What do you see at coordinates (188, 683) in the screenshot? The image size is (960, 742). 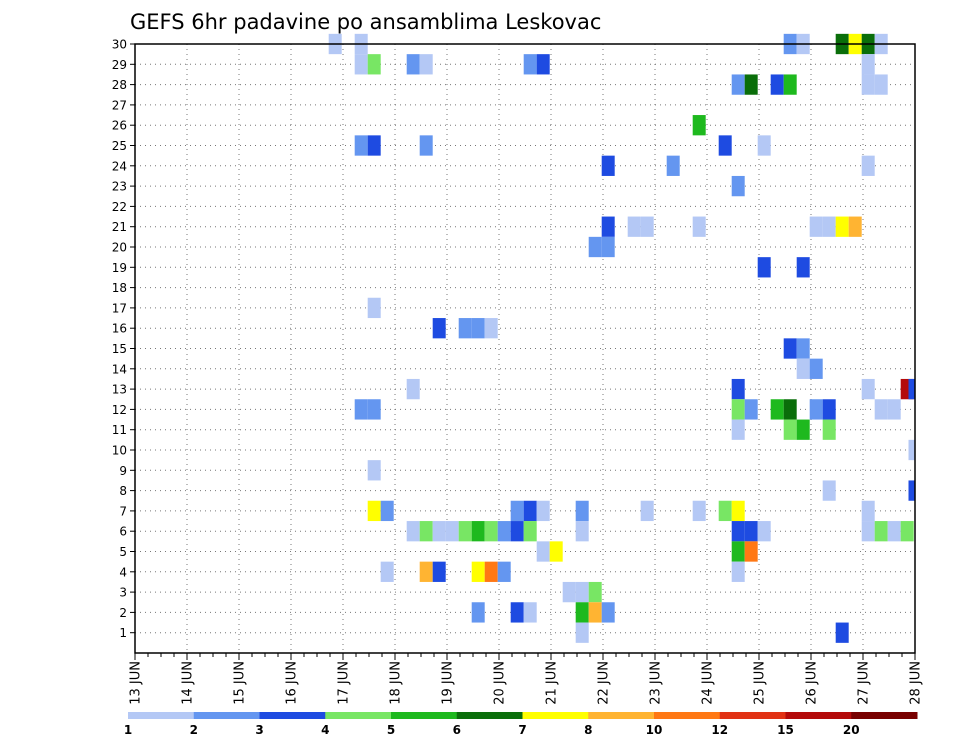 I see `x-tick-label: 14 JUN` at bounding box center [188, 683].